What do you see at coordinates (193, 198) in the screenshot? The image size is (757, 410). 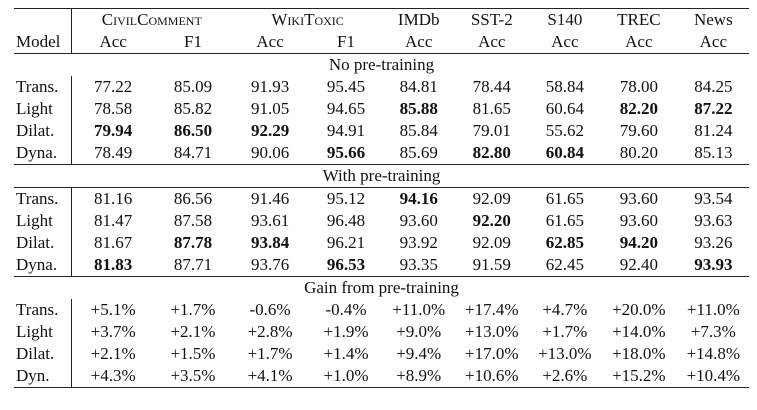 I see `table-cell: 86.56` at bounding box center [193, 198].